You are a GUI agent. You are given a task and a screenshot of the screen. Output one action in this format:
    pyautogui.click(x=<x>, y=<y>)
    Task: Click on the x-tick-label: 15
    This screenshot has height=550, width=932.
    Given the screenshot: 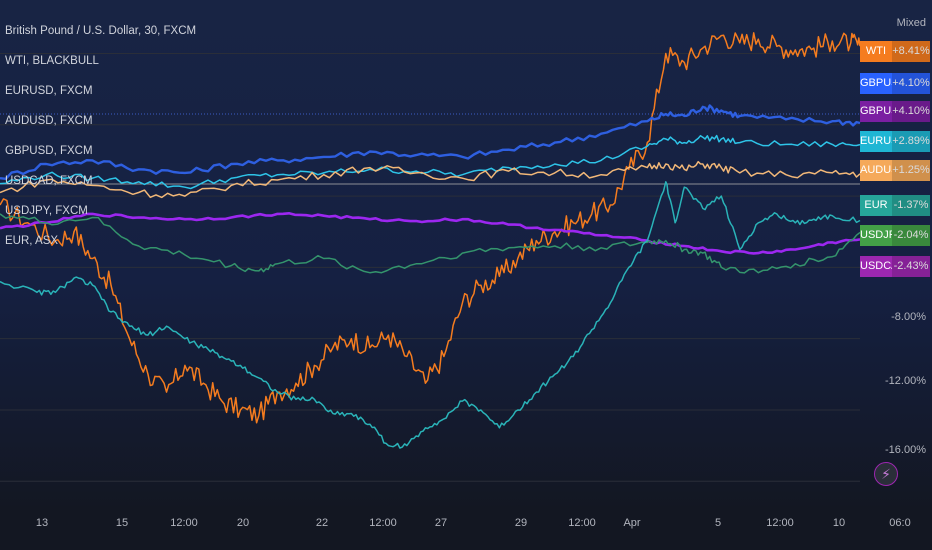 What is the action you would take?
    pyautogui.click(x=122, y=523)
    